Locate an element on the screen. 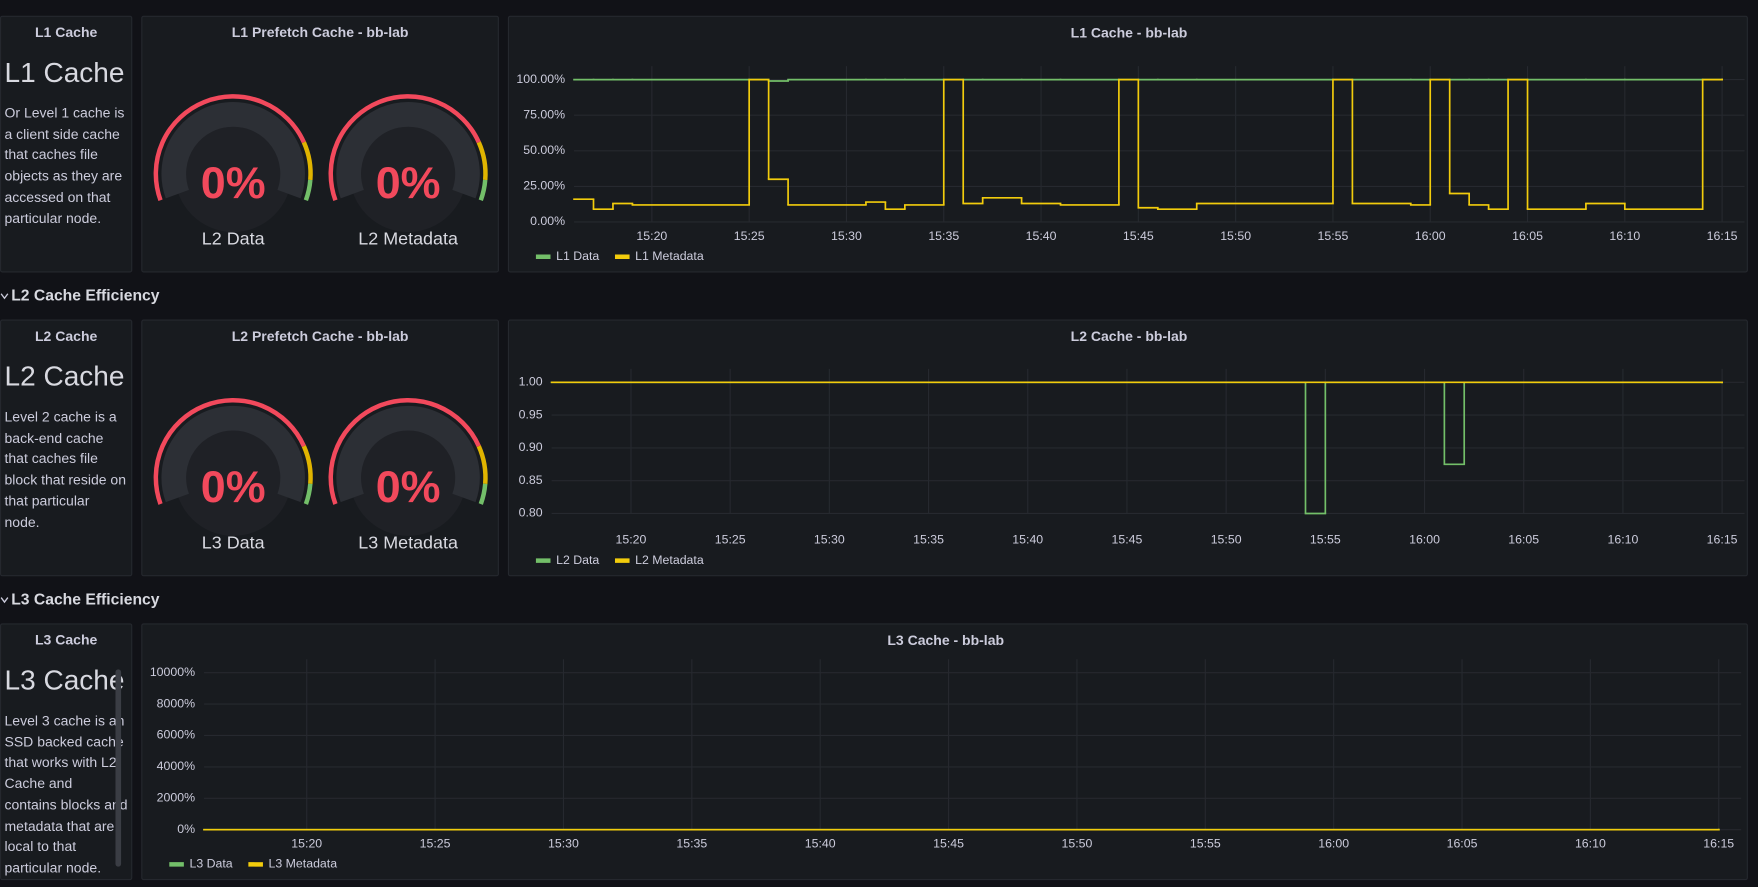  chevron-icon is located at coordinates (4, 296).